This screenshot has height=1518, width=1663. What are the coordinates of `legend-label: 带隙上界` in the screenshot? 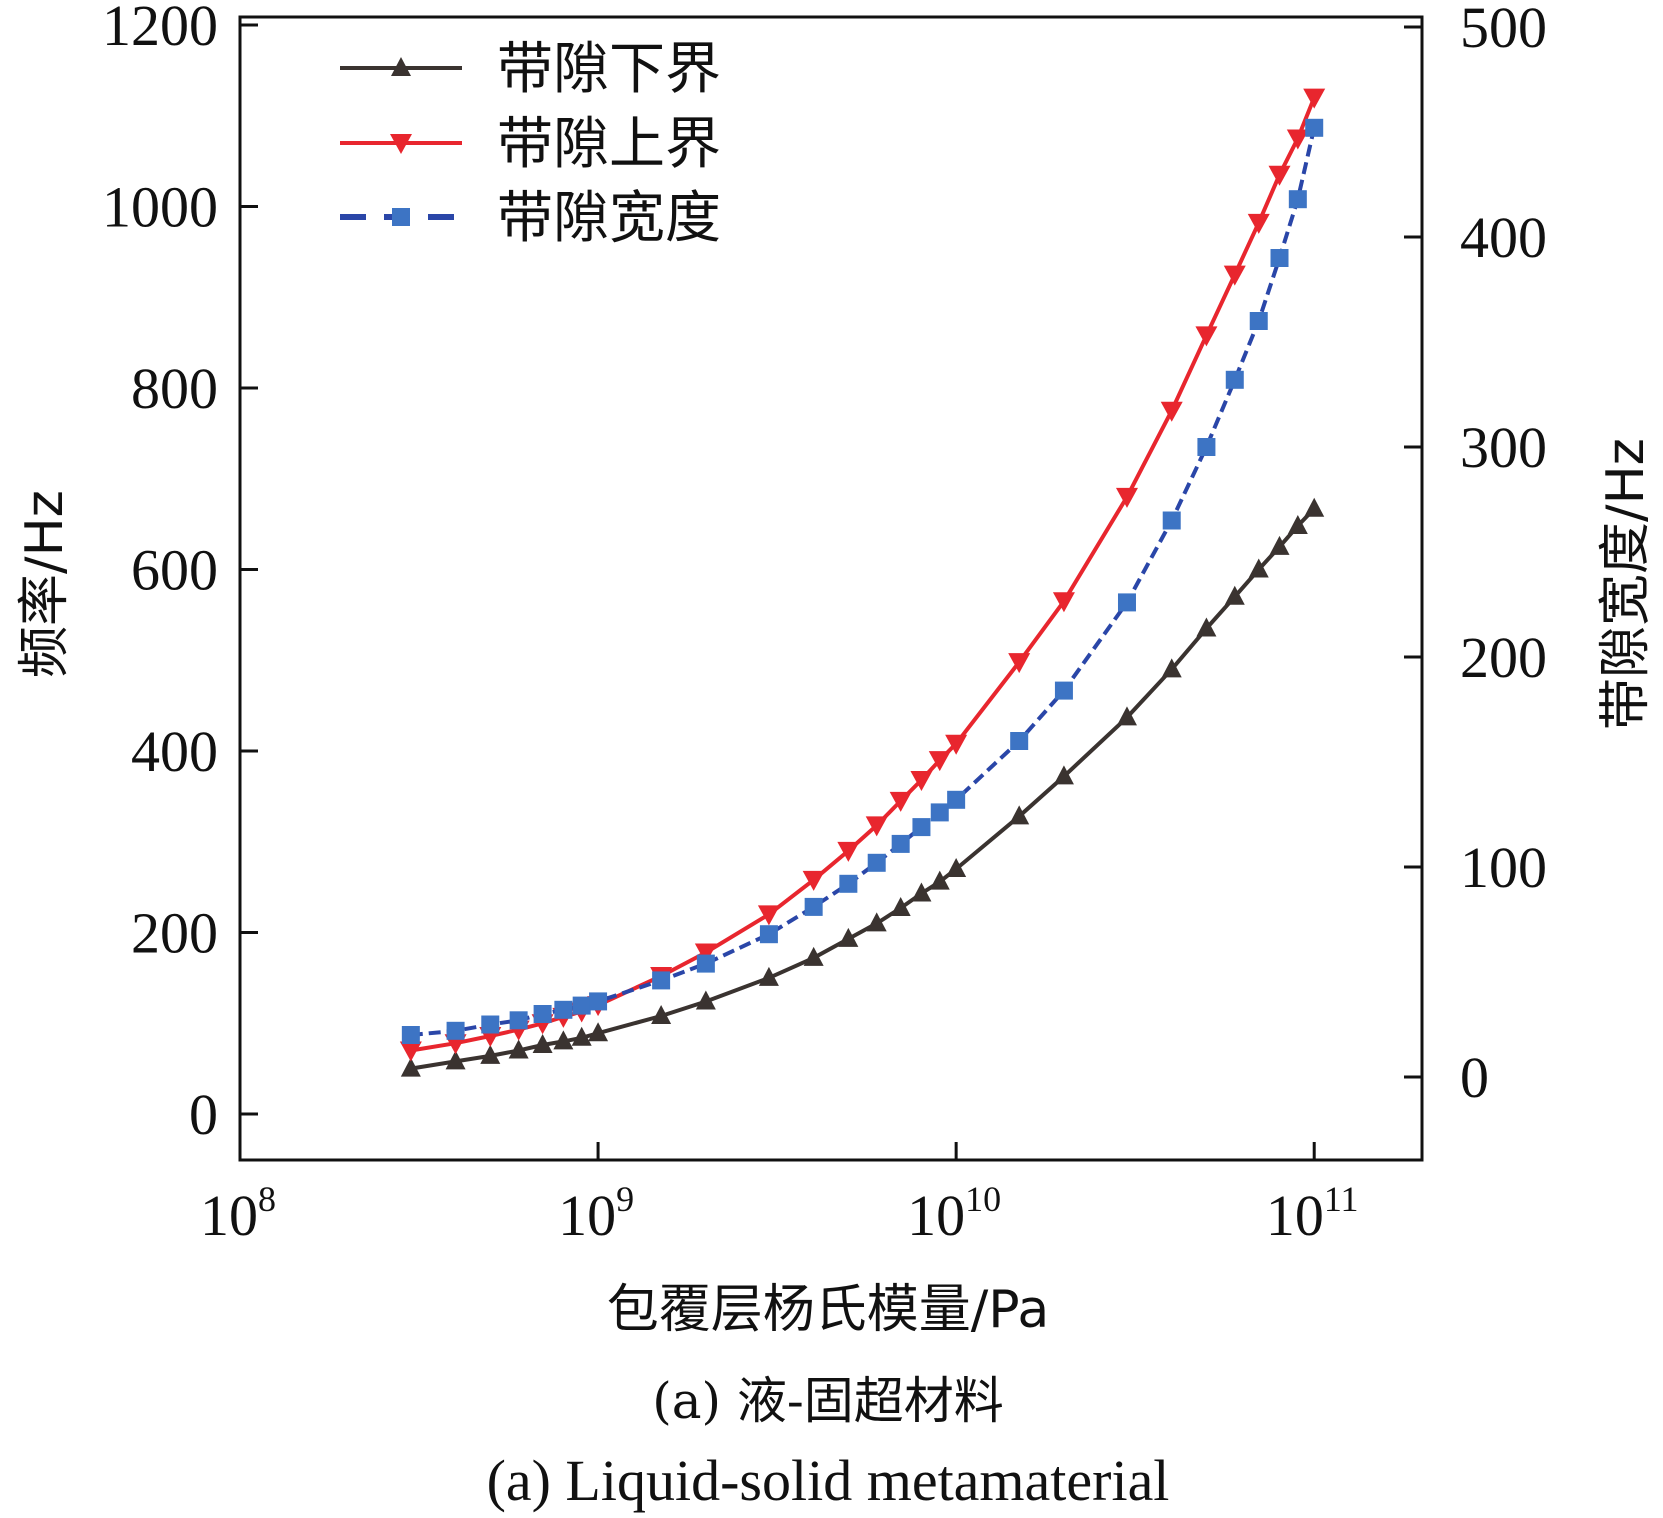 It's located at (609, 144).